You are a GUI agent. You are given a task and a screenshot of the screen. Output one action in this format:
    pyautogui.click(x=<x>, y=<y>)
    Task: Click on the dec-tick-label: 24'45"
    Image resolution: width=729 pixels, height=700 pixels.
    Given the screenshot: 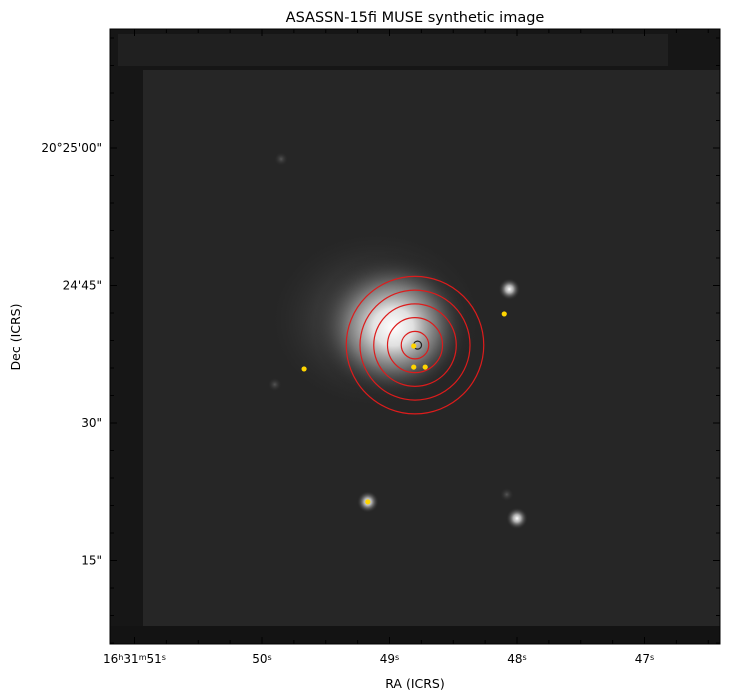 What is the action you would take?
    pyautogui.click(x=82, y=286)
    